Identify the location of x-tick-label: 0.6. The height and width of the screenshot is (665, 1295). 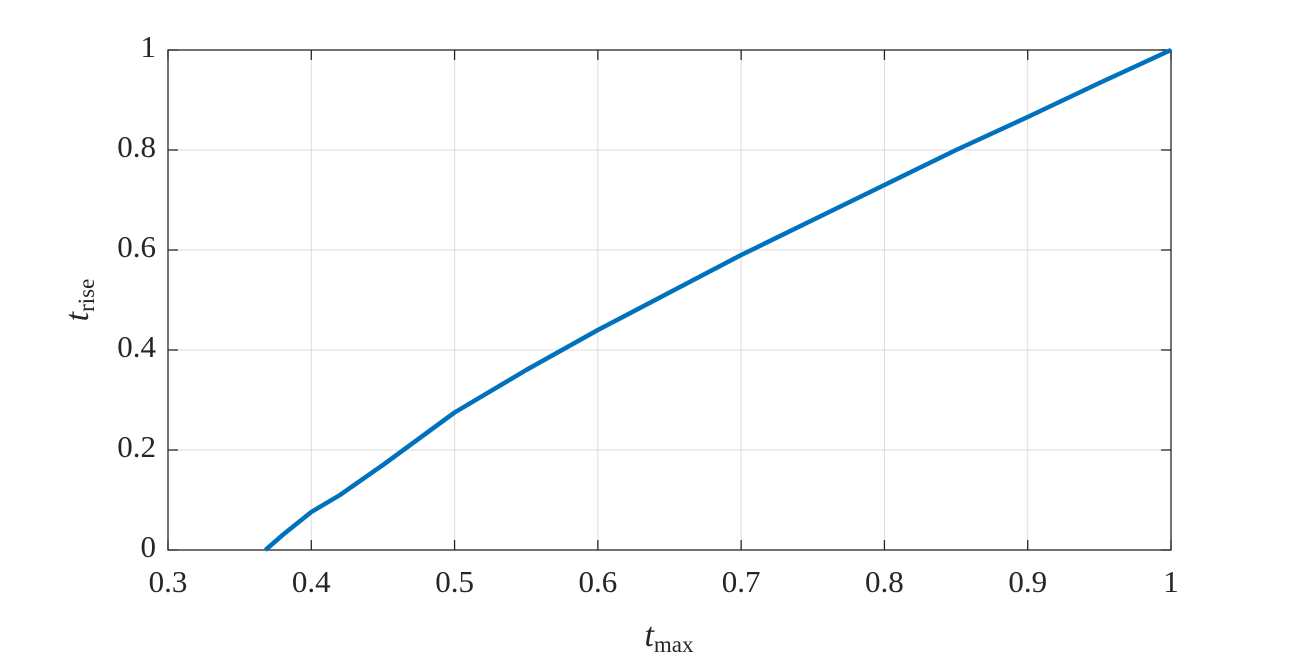
(597, 581).